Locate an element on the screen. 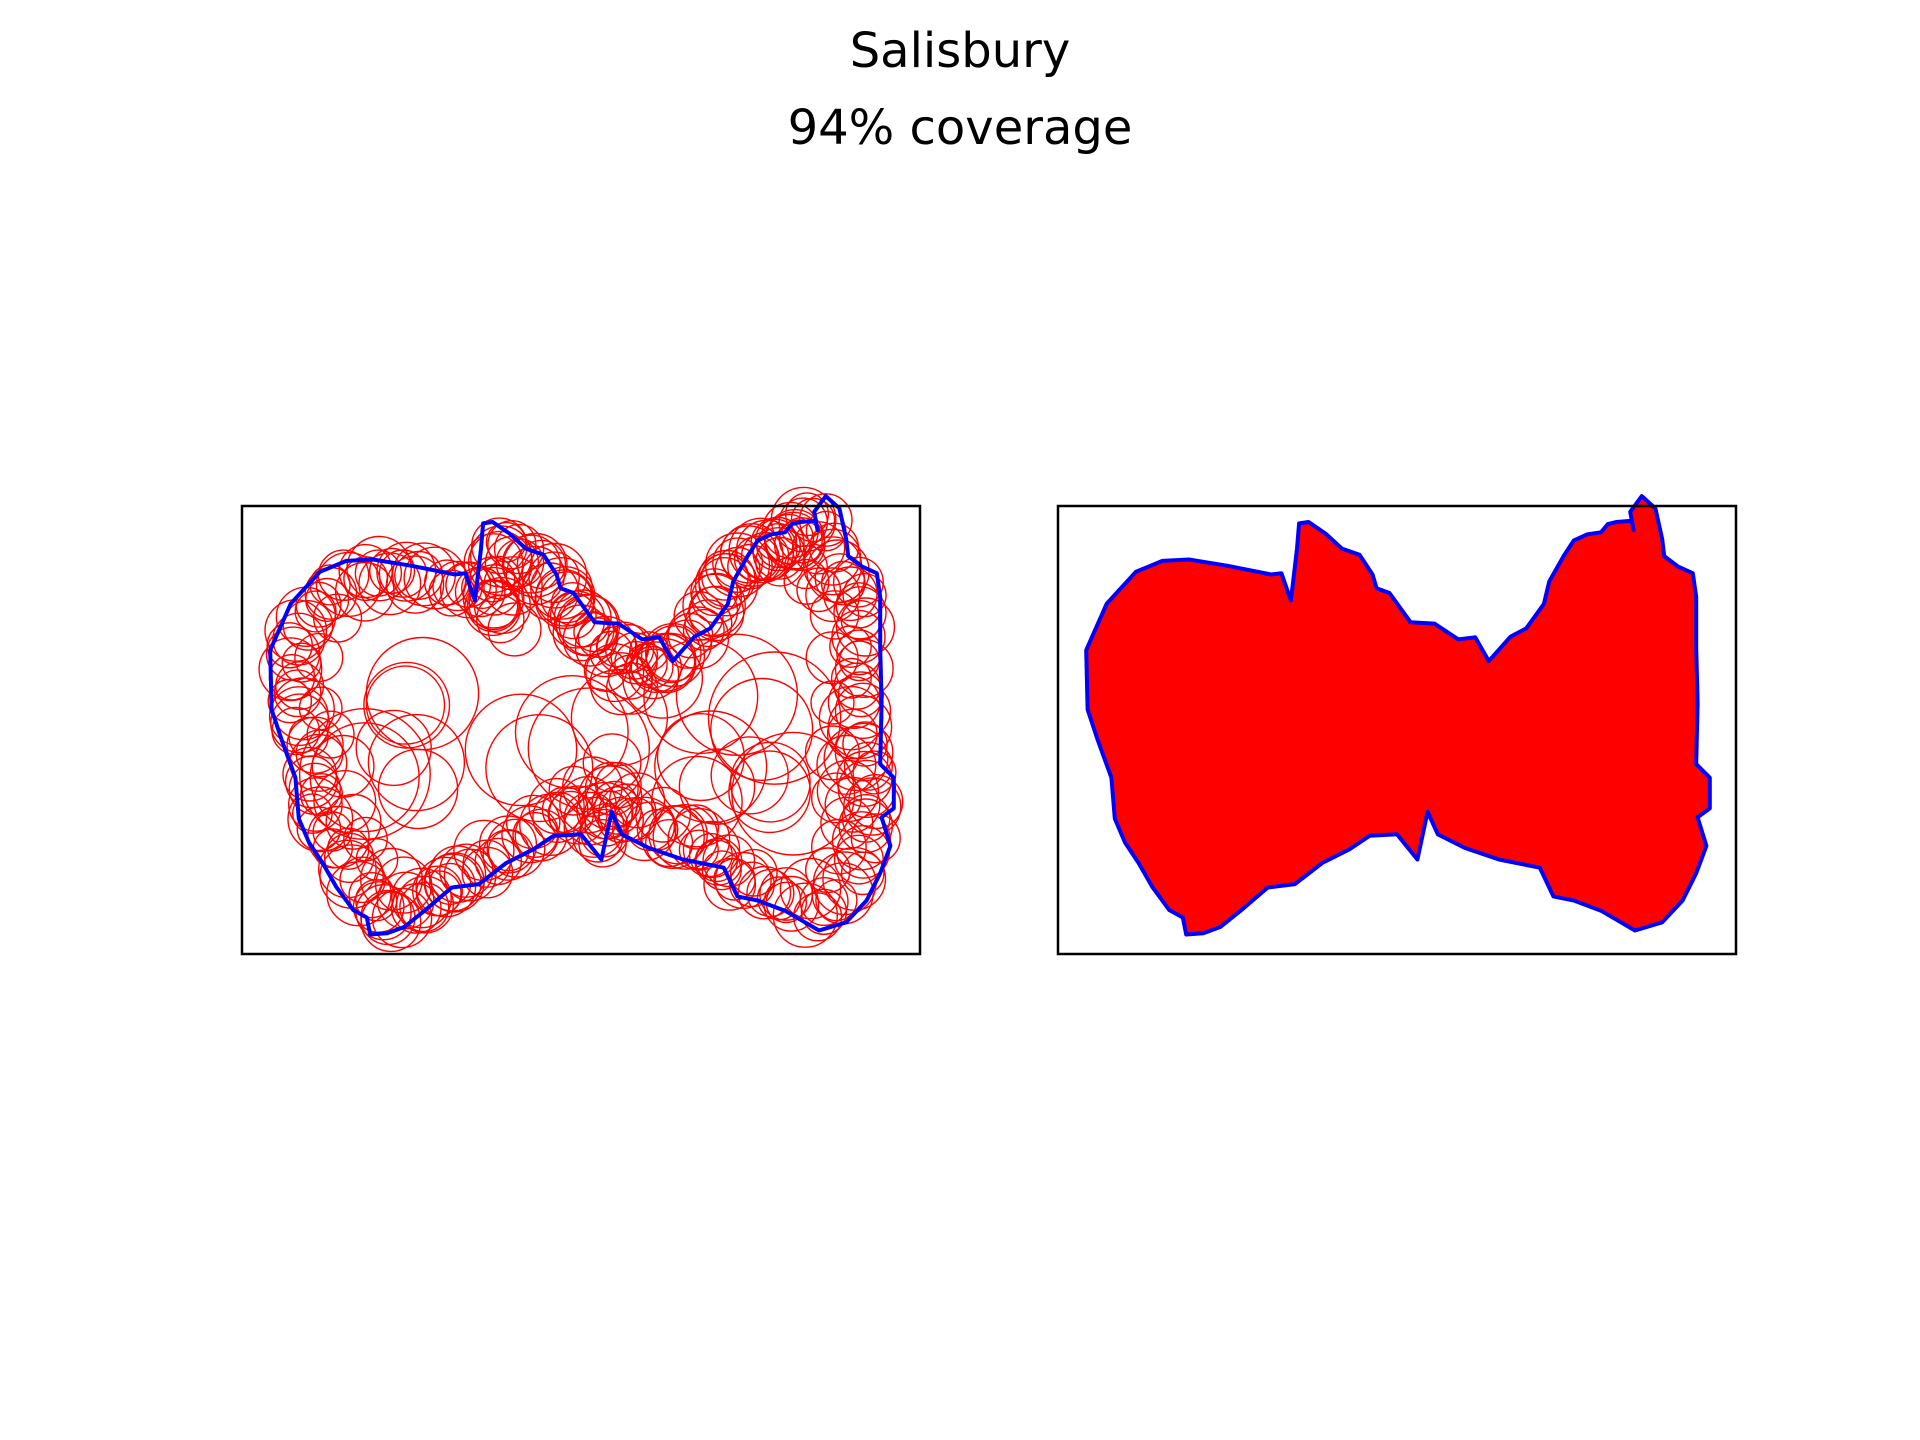 This screenshot has width=1920, height=1440. region-boundary is located at coordinates (582, 715).